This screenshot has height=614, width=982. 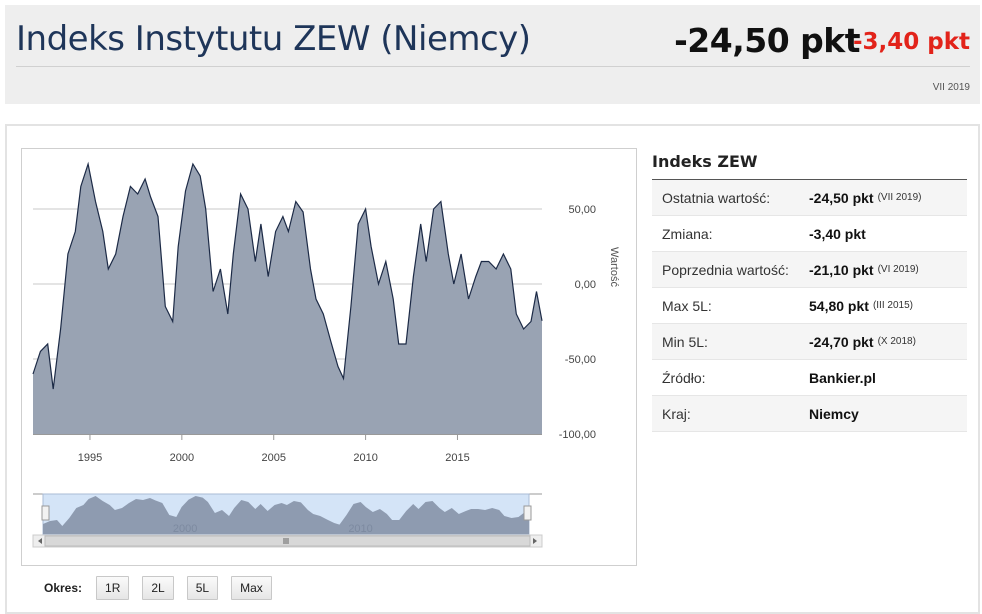 What do you see at coordinates (841, 341) in the screenshot?
I see `stats-value: -24,70 pkt` at bounding box center [841, 341].